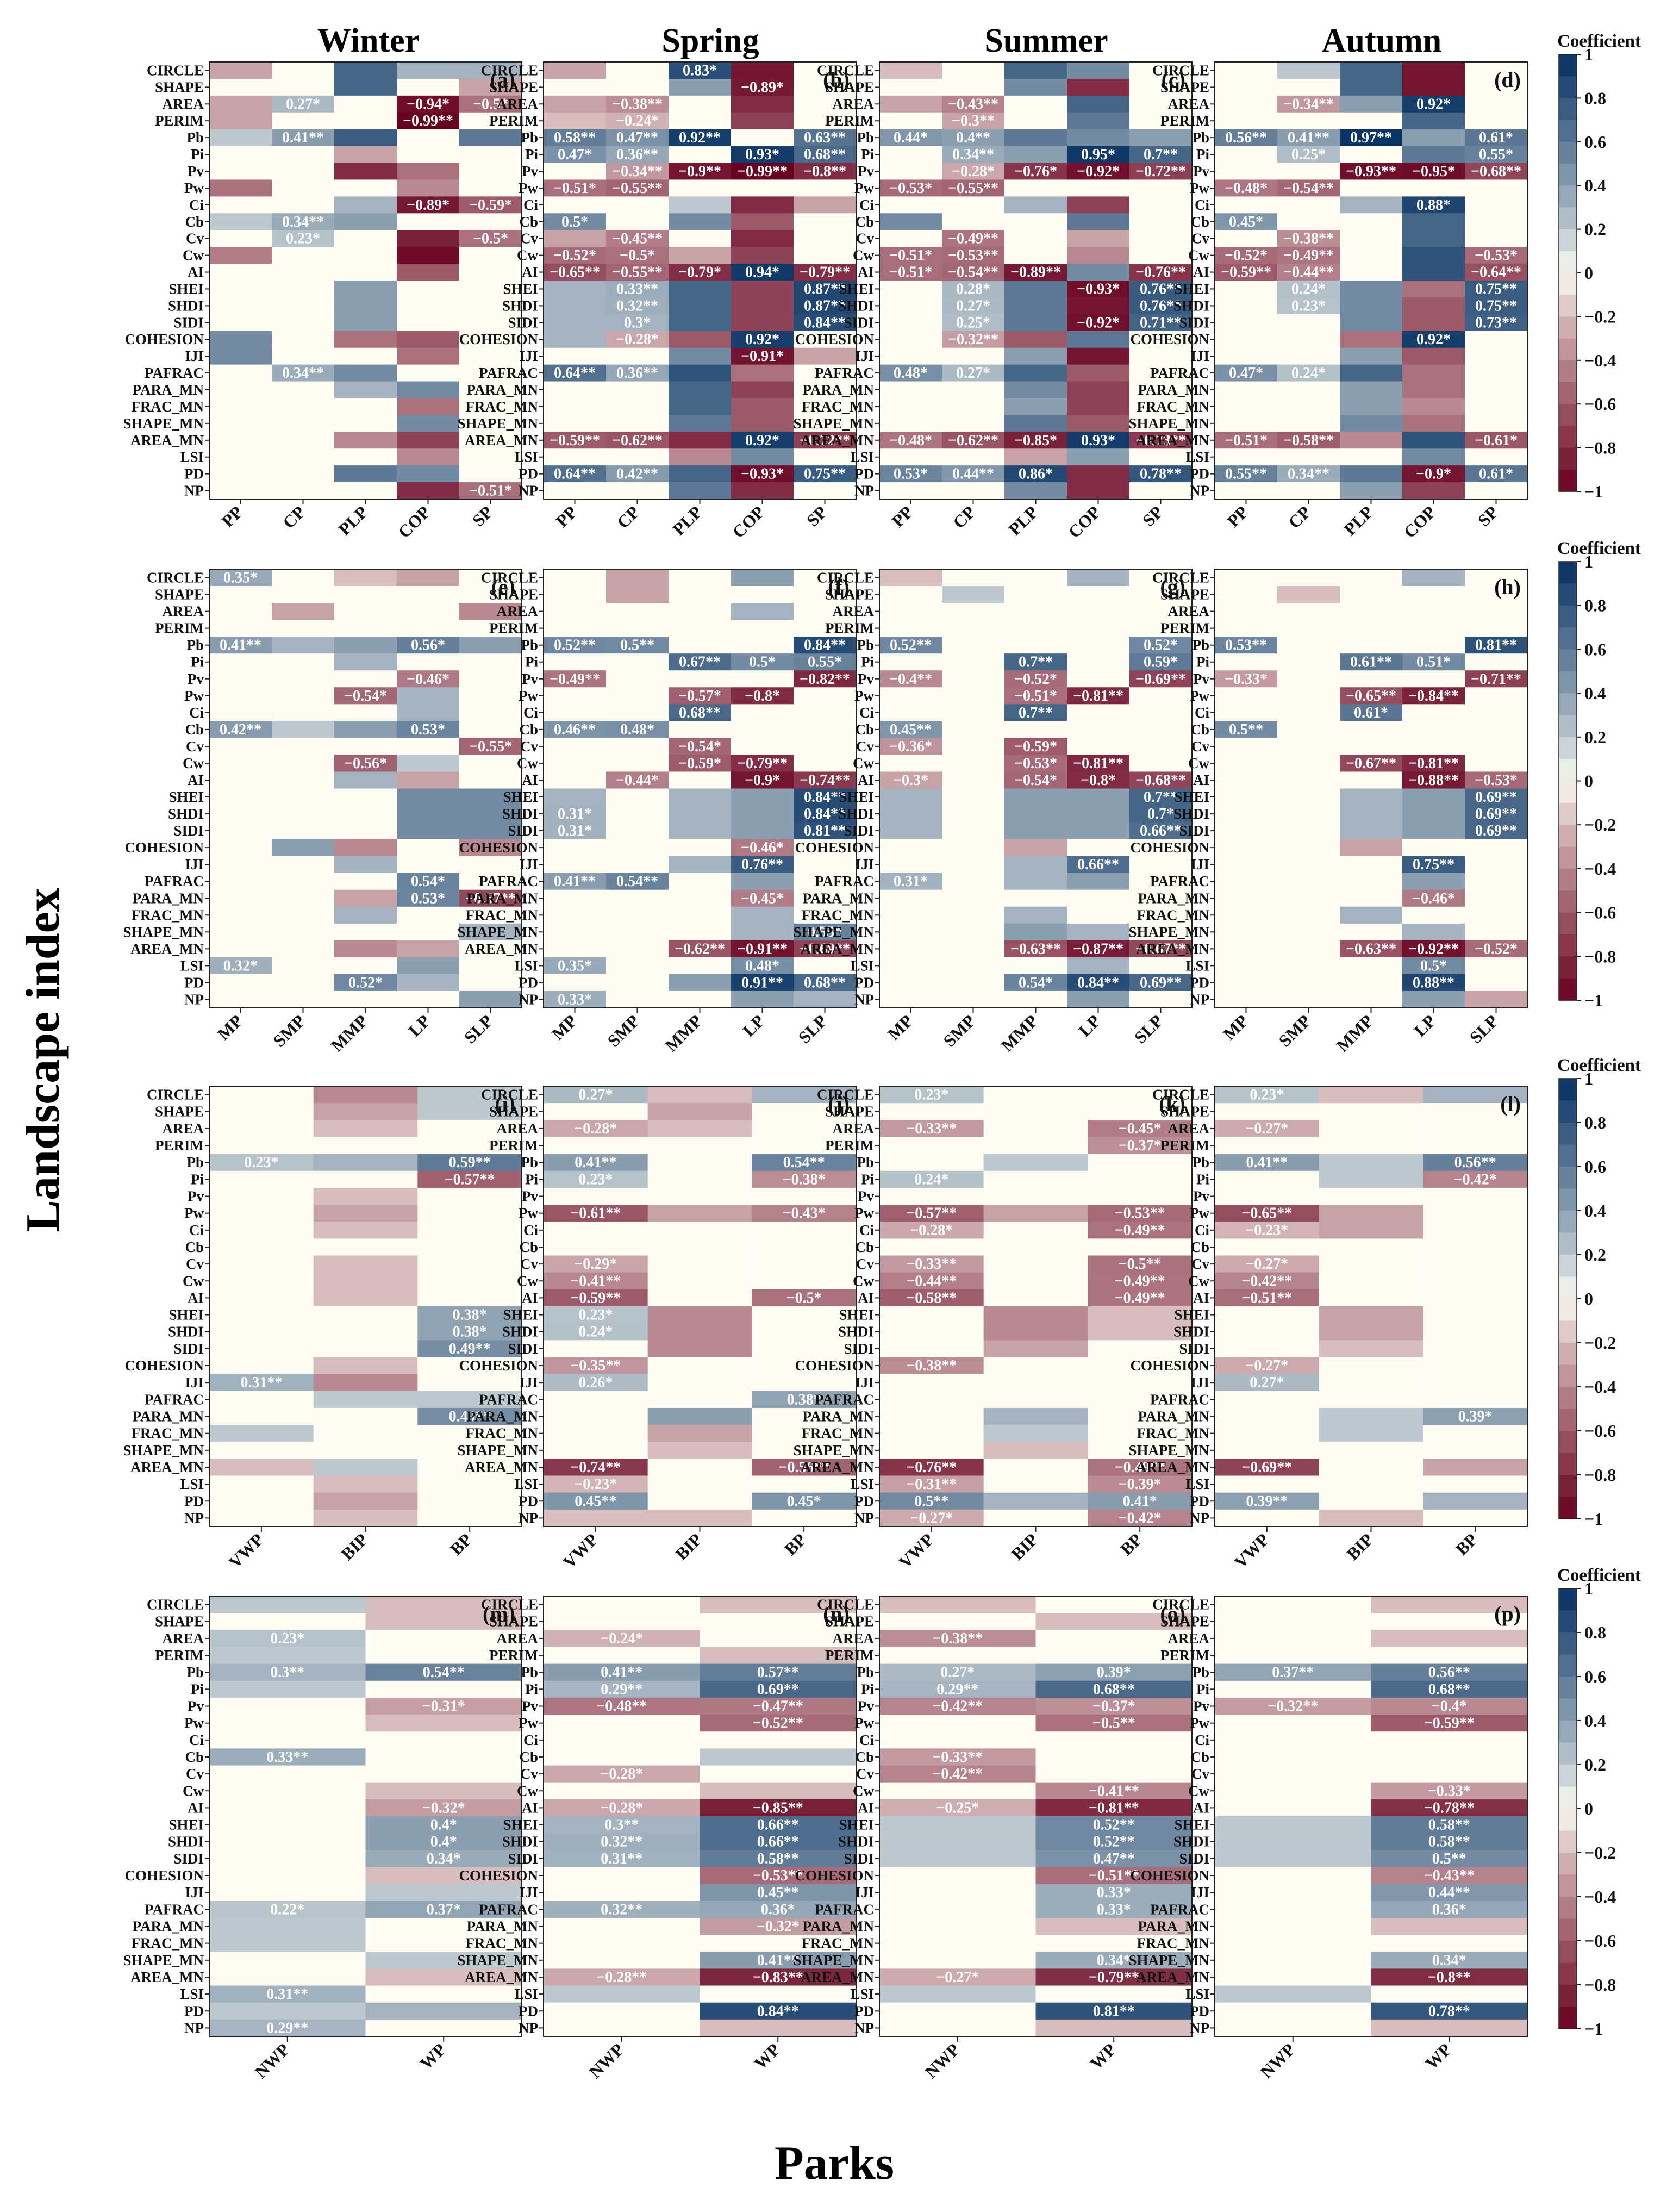  Describe the element at coordinates (1434, 339) in the screenshot. I see `cell-label-cohesion-cop: 0.92*` at that location.